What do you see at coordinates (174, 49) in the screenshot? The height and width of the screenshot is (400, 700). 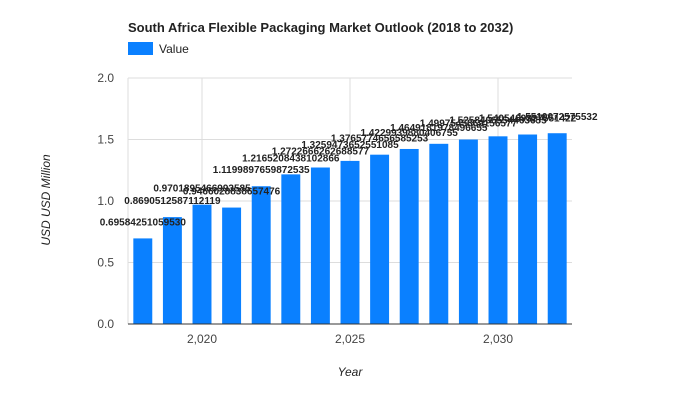 I see `legend-label-value: Value` at bounding box center [174, 49].